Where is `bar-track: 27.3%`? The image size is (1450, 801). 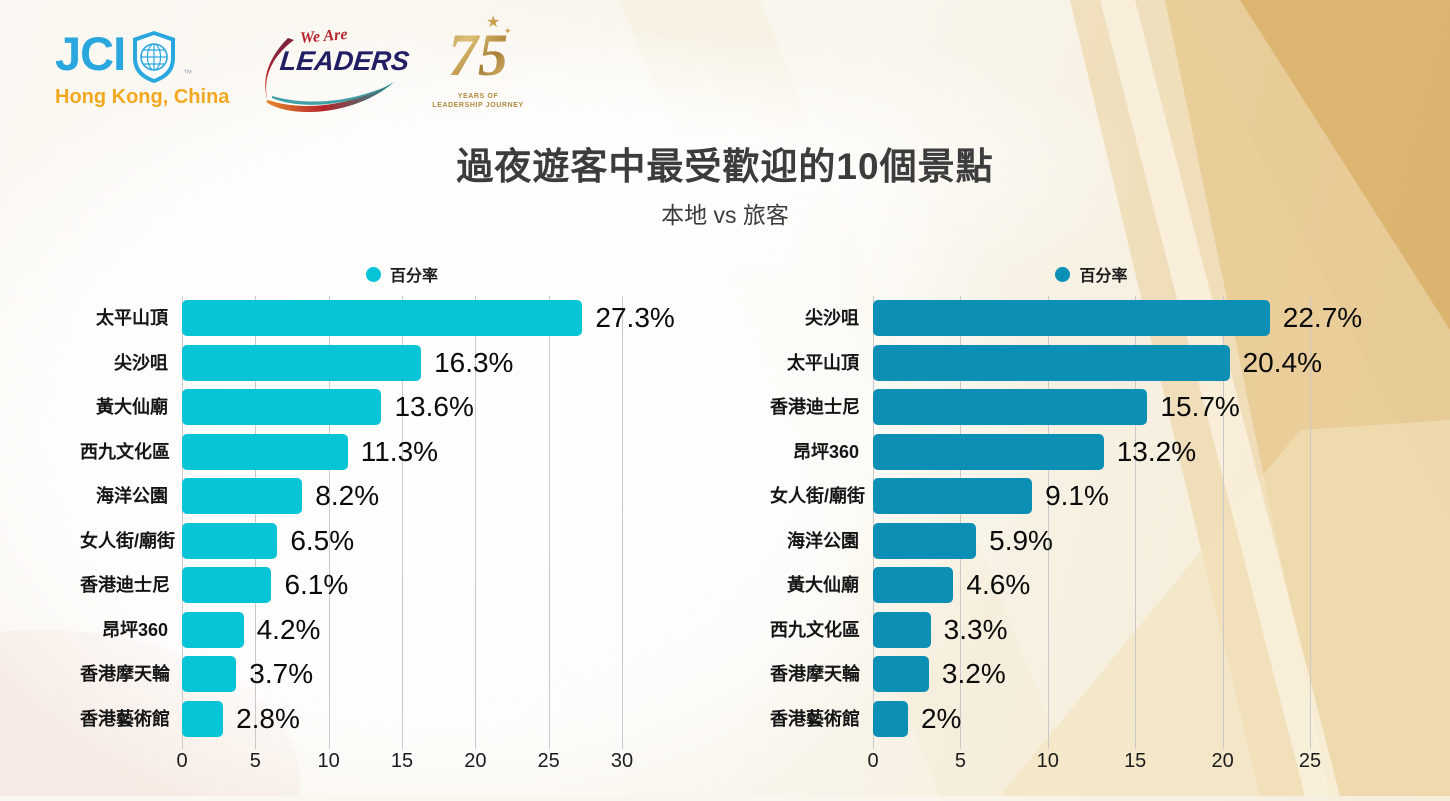
bar-track: 27.3% is located at coordinates (451, 318).